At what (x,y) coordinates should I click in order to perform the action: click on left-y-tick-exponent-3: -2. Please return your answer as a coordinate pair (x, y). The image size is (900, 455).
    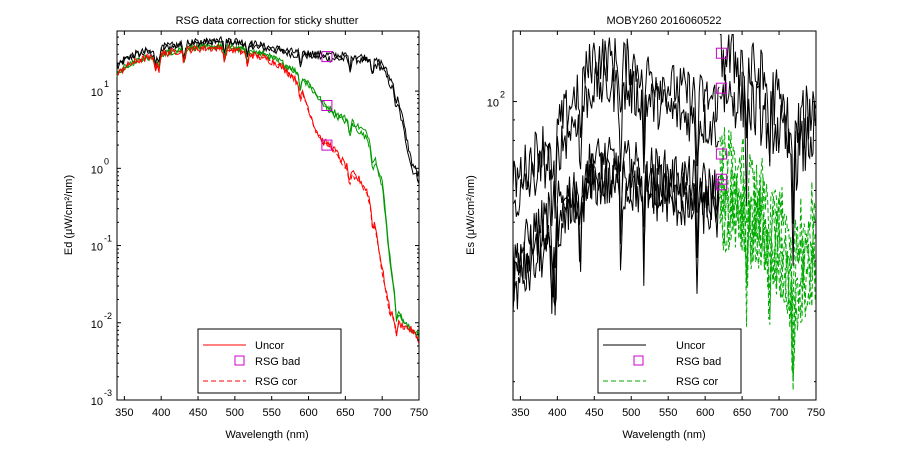
    Looking at the image, I should click on (108, 316).